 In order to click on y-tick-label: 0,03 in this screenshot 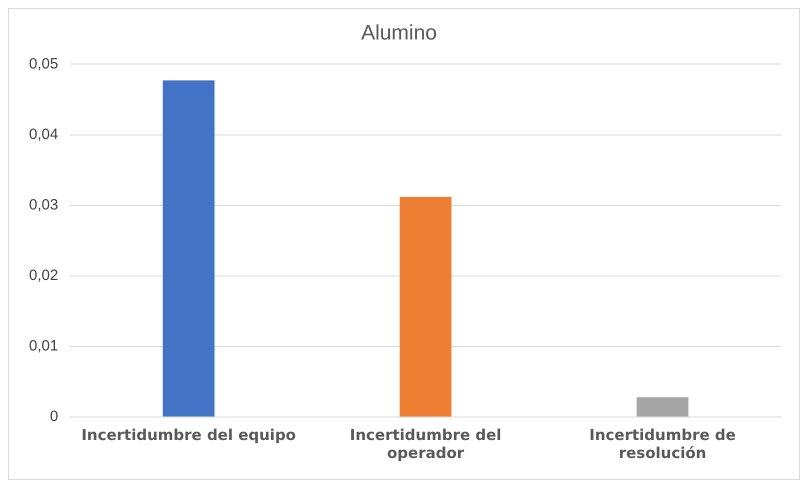, I will do `click(43, 205)`.